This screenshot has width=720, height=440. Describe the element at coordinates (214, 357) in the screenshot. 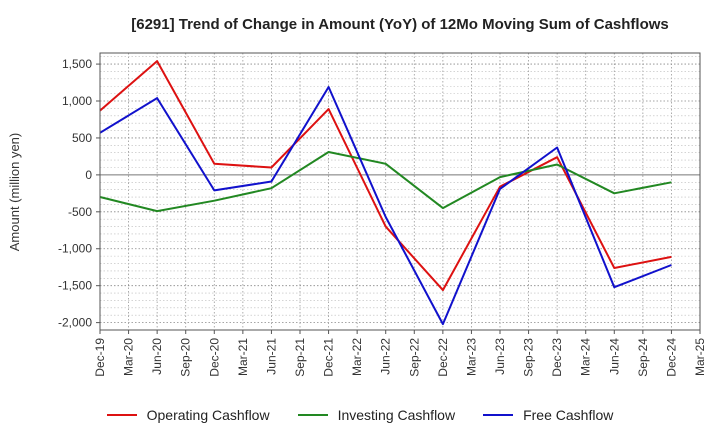

I see `x-tick-label: Dec-20` at that location.